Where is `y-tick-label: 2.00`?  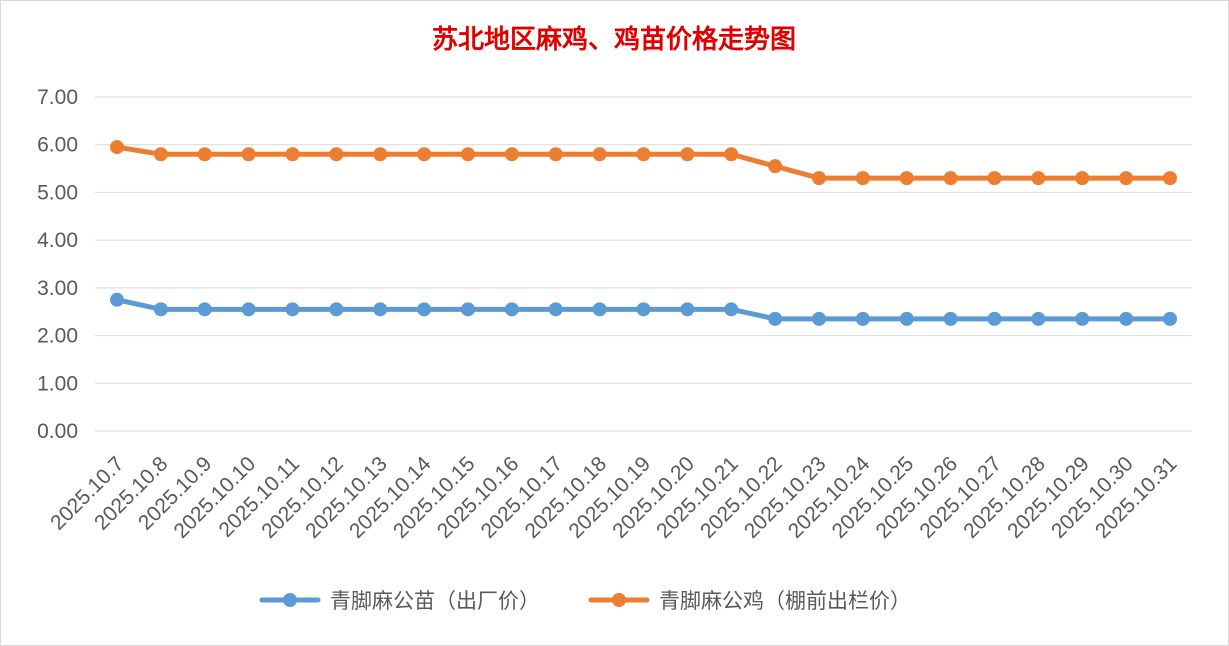 y-tick-label: 2.00 is located at coordinates (57, 336).